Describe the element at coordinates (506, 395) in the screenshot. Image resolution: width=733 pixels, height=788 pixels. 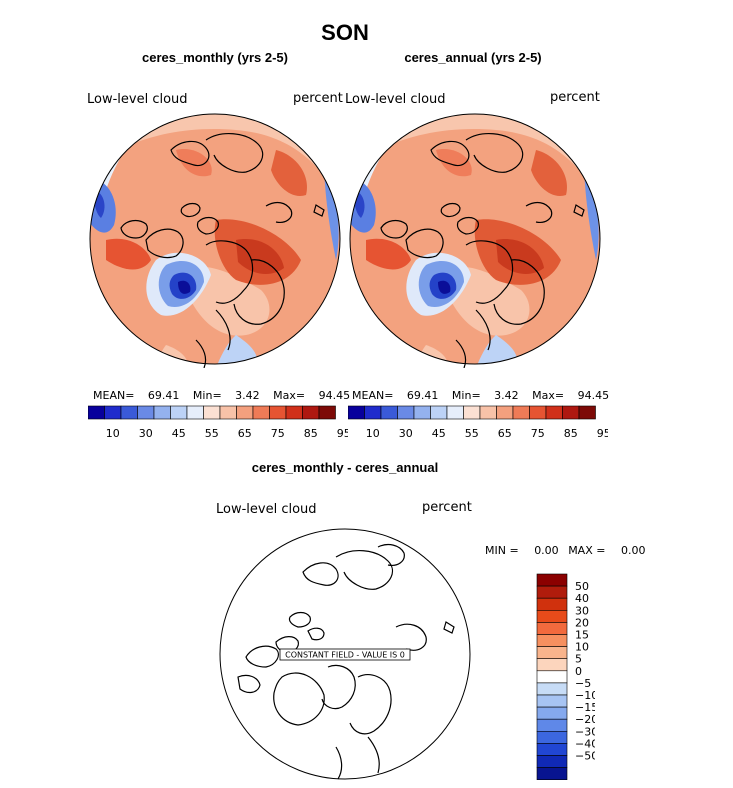
I see `right-min-value: 3.42` at that location.